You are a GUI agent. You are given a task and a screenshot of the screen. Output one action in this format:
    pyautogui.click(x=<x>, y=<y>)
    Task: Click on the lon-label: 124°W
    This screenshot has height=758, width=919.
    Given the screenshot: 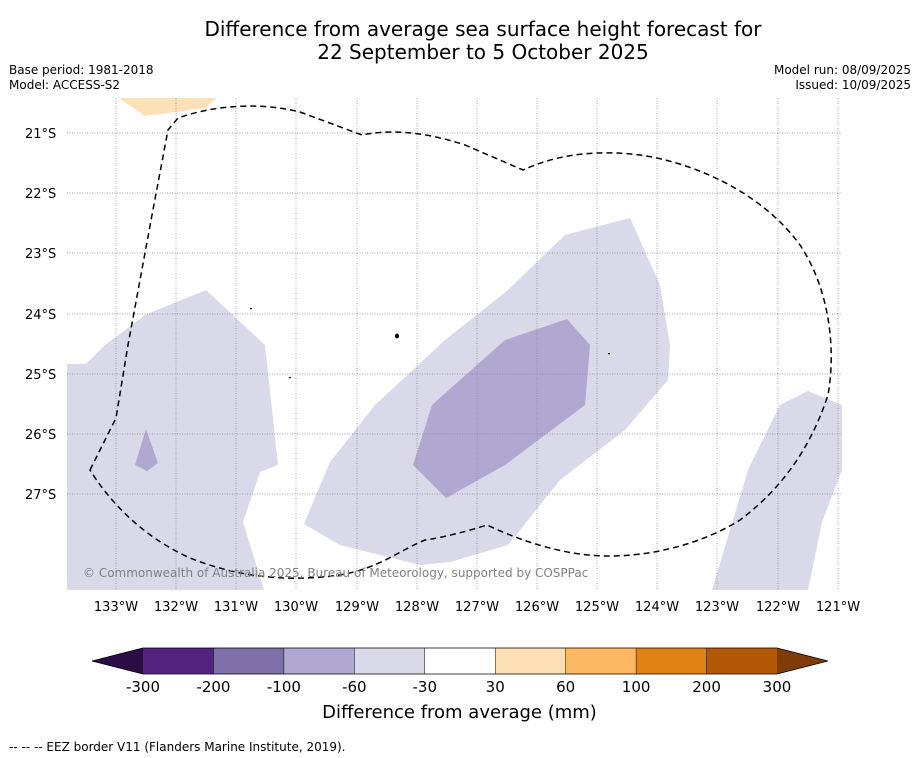 What is the action you would take?
    pyautogui.click(x=657, y=607)
    